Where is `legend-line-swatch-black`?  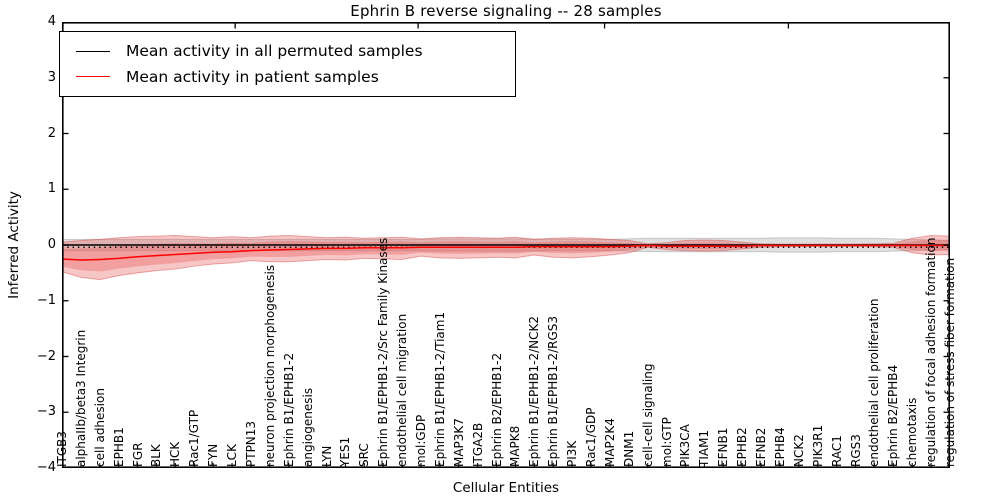 legend-line-swatch-black is located at coordinates (93, 51).